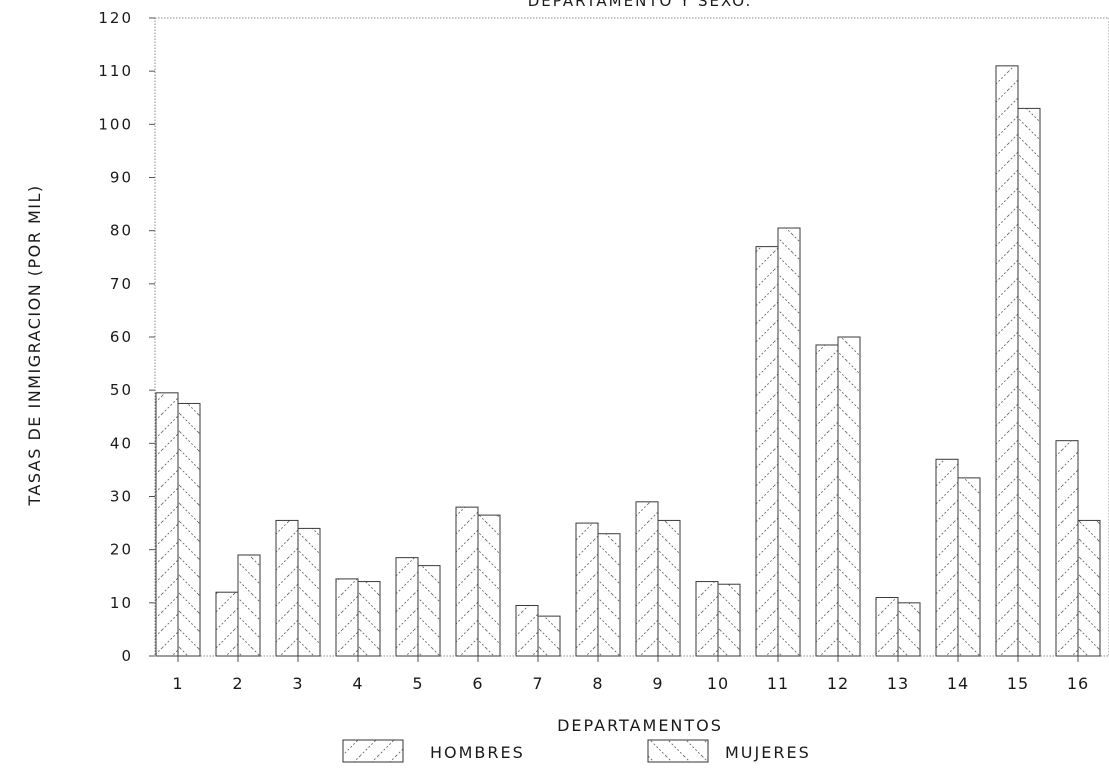 The height and width of the screenshot is (768, 1109). I want to click on y-tick-label: 90, so click(121, 178).